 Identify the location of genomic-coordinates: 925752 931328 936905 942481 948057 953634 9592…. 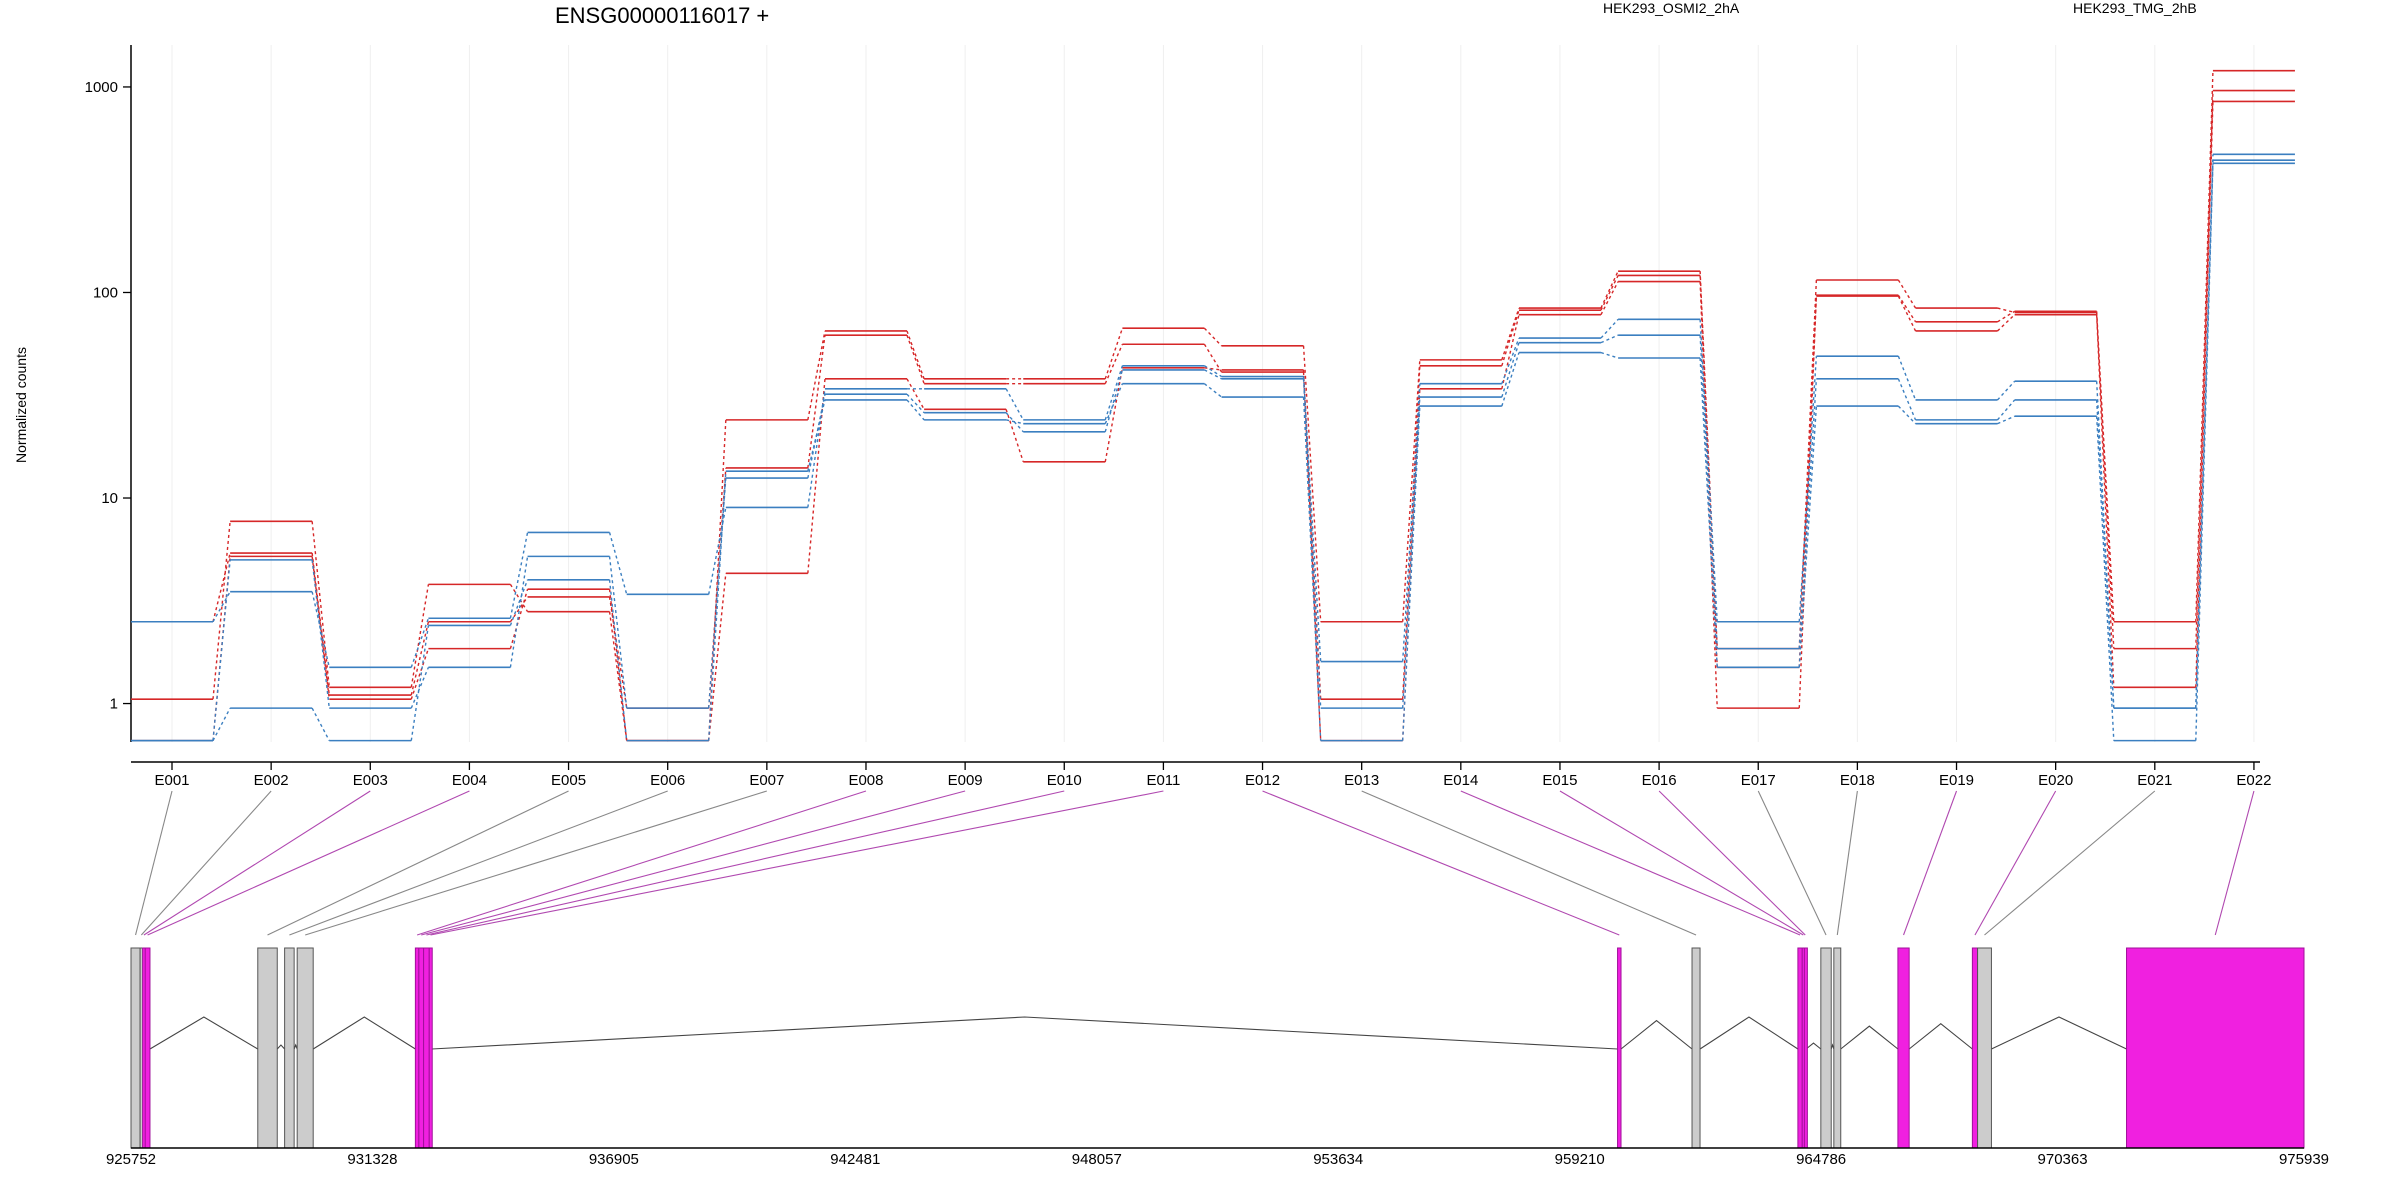
(1217, 1159).